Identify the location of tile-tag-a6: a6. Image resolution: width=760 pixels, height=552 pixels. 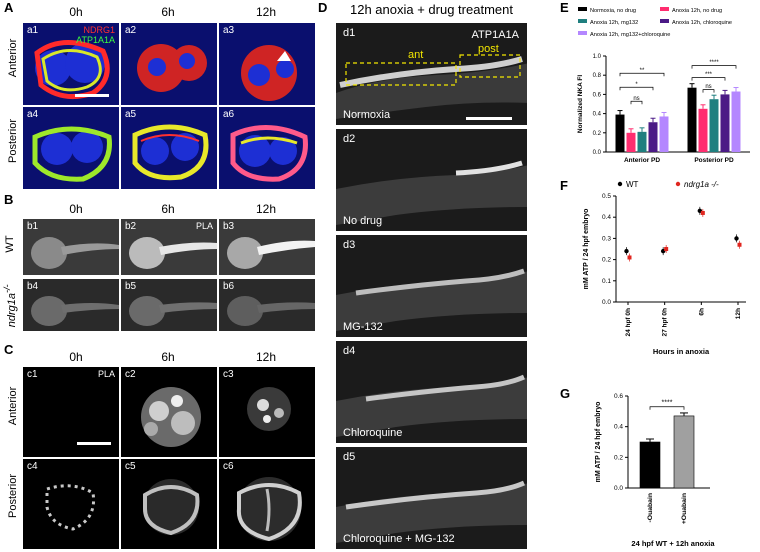
(229, 114).